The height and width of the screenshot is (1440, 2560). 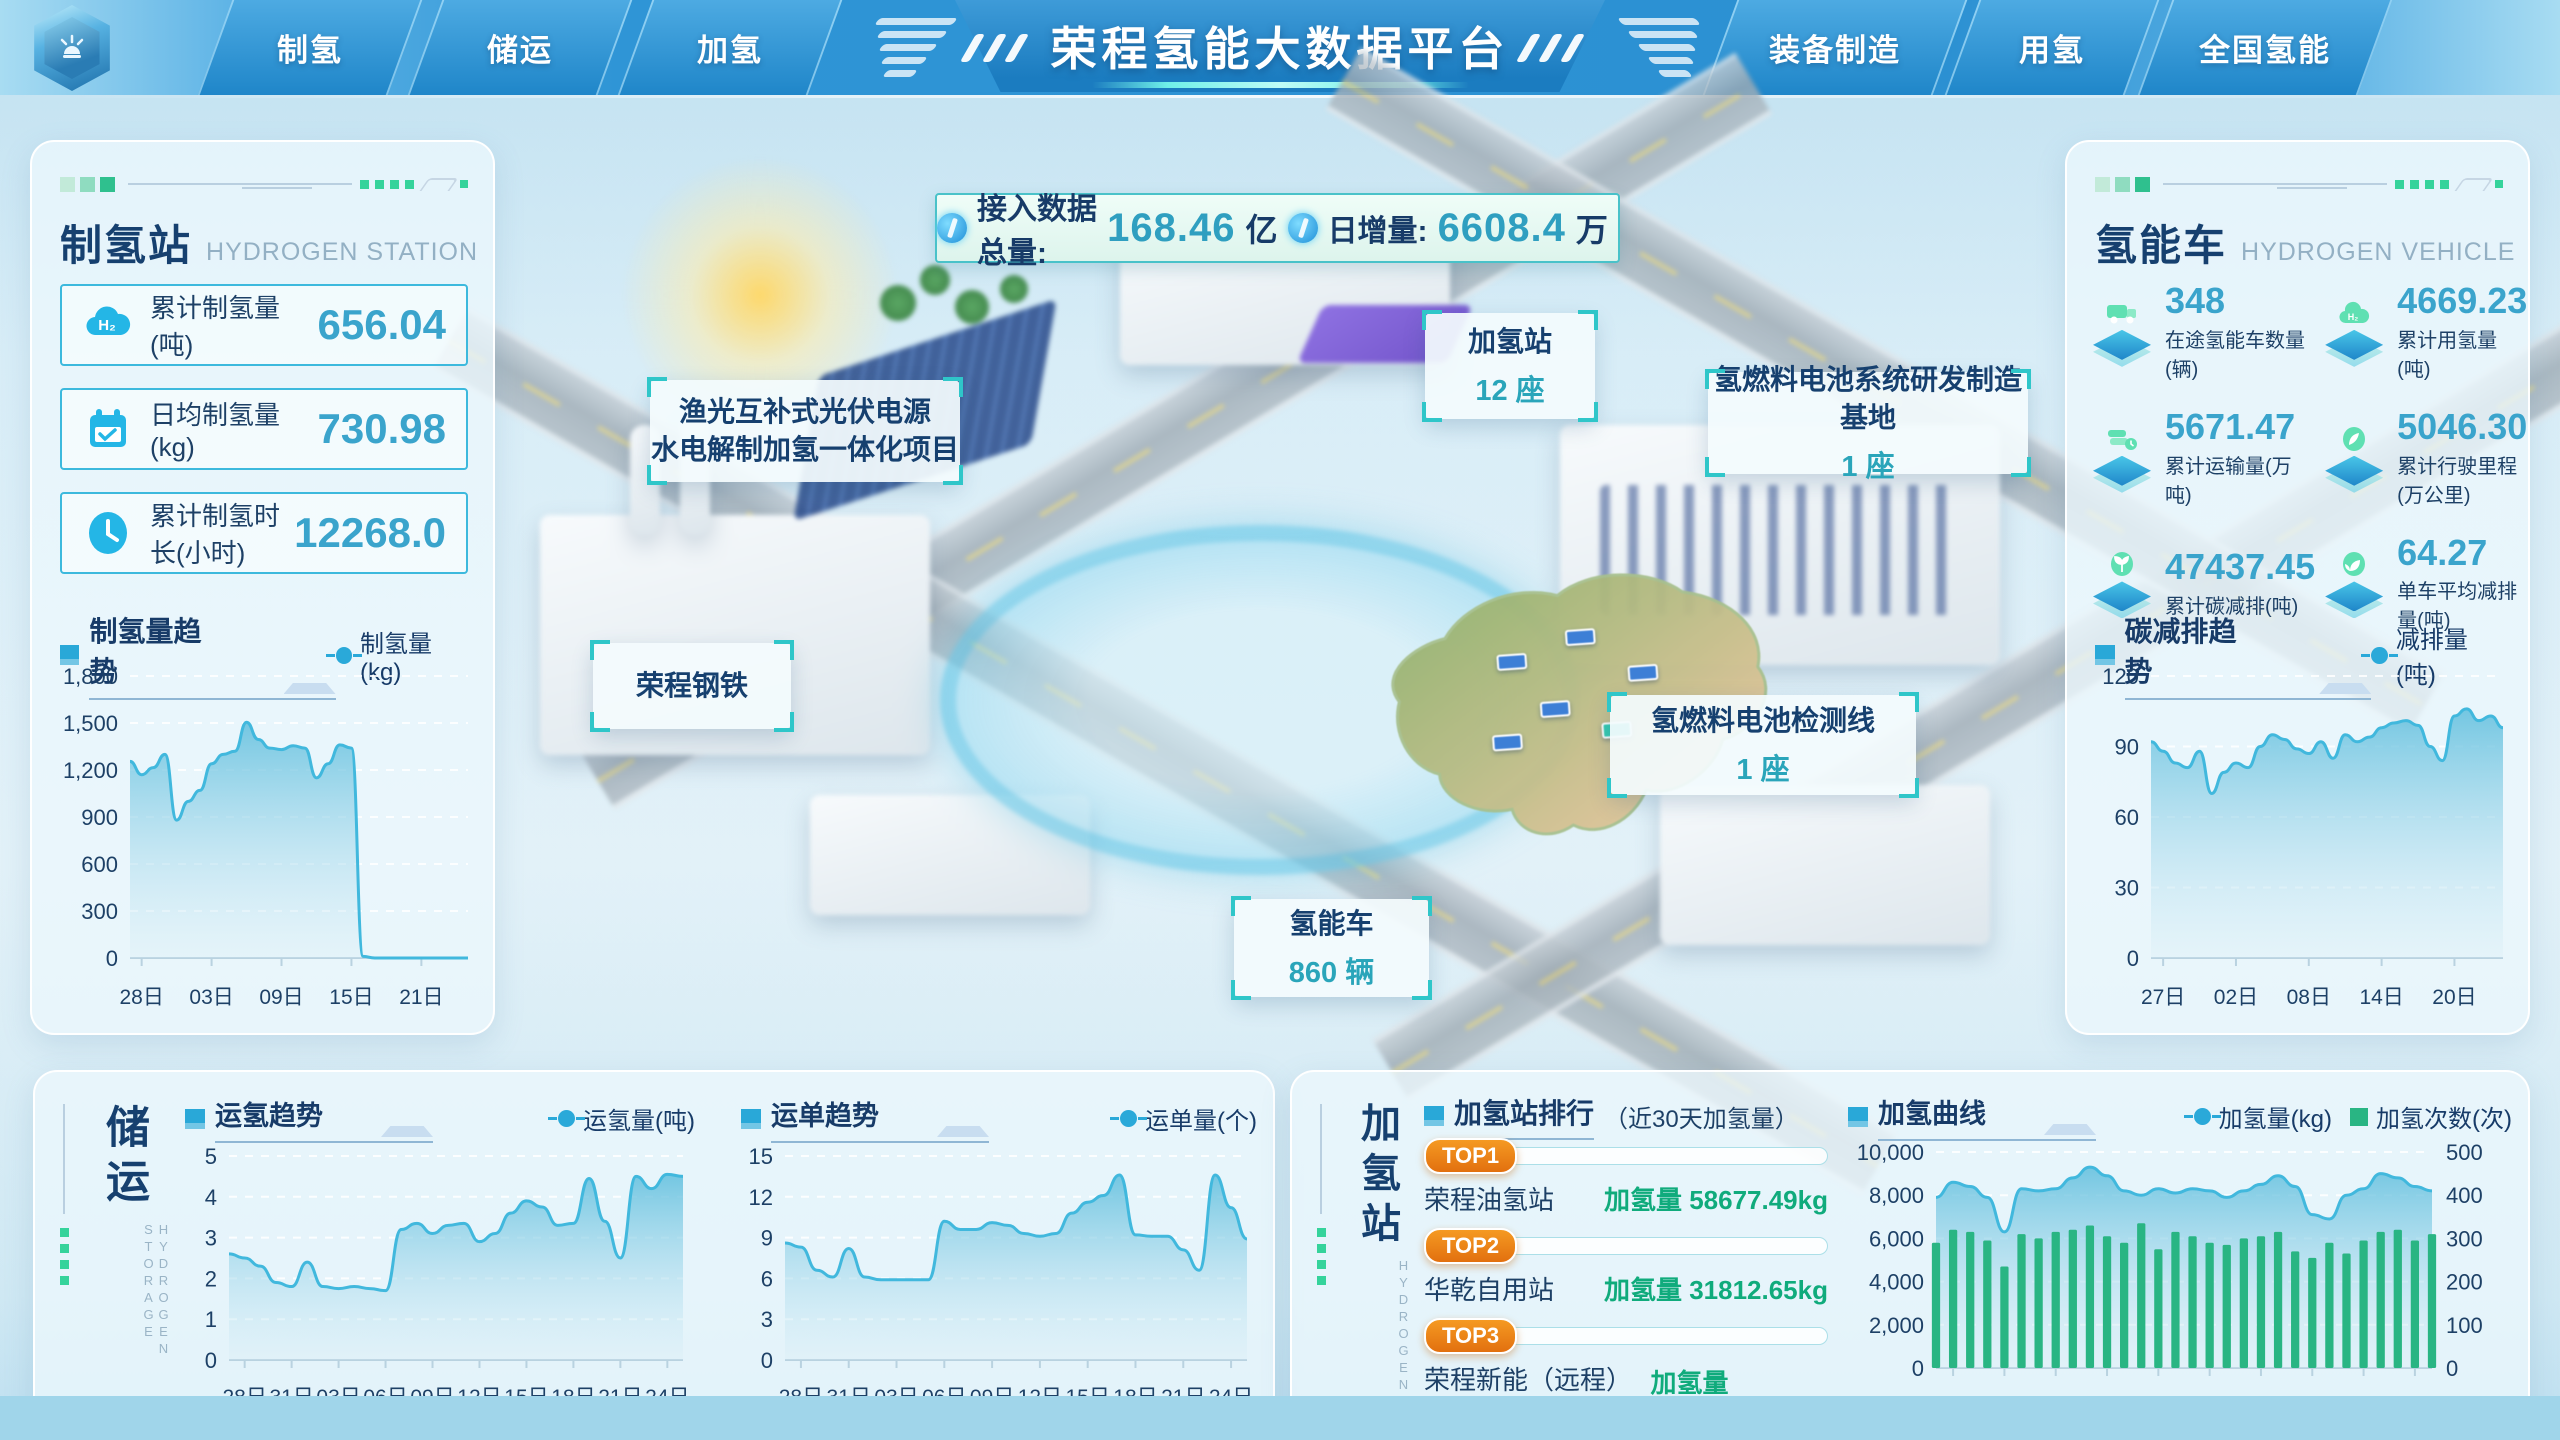 I want to click on leaf-icon, so click(x=2122, y=583).